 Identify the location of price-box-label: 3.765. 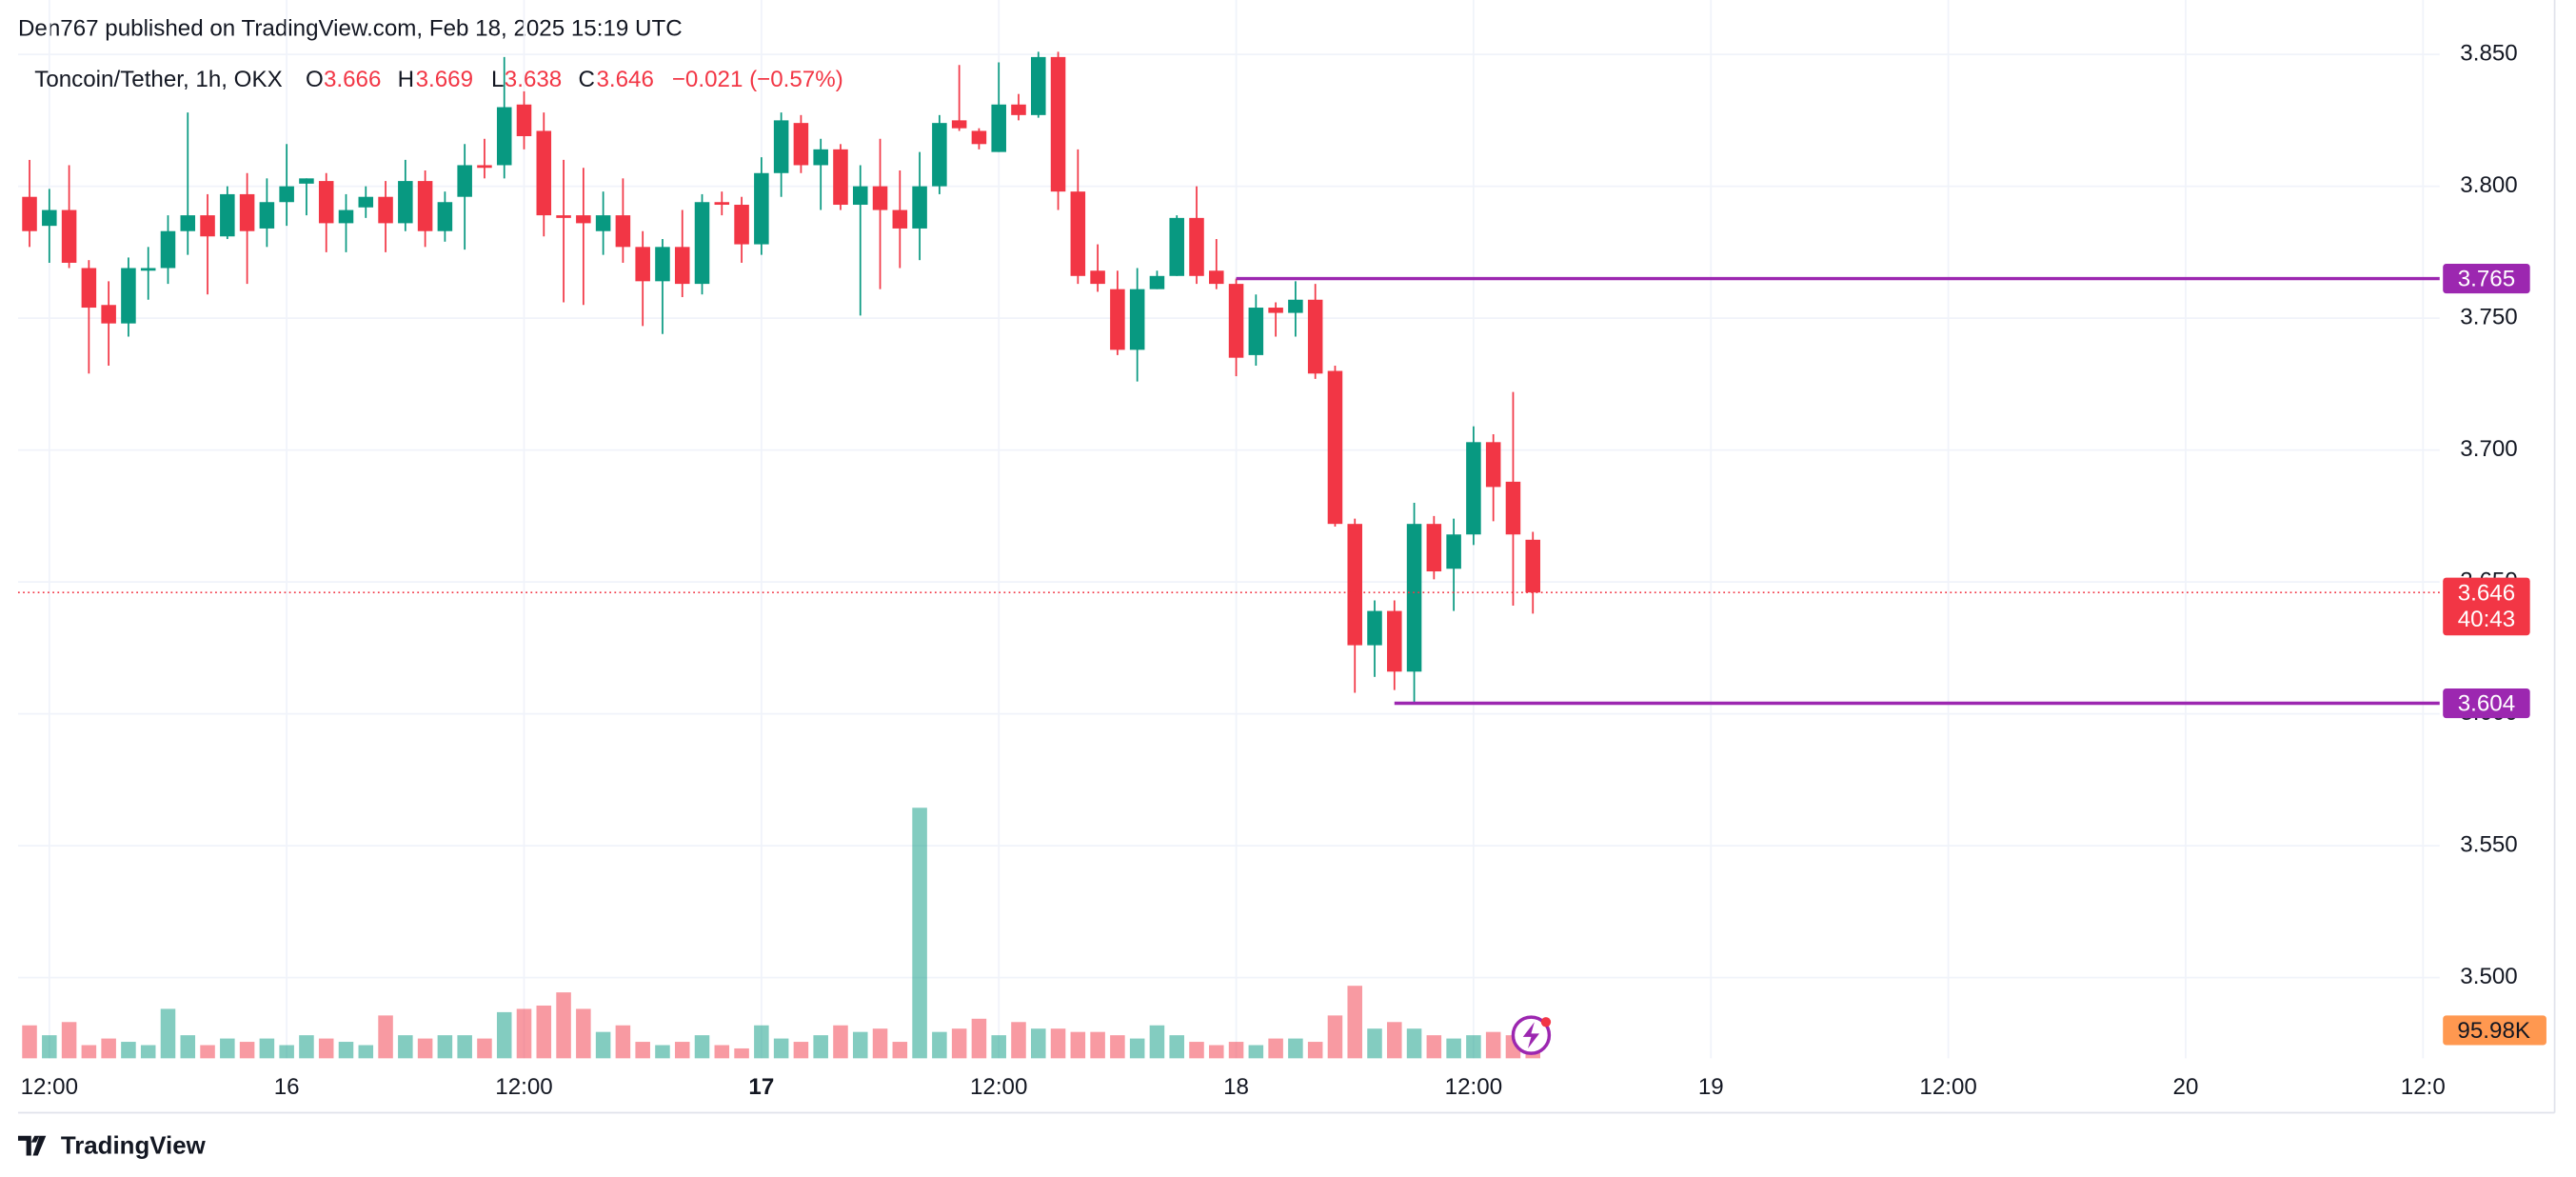
(2486, 279).